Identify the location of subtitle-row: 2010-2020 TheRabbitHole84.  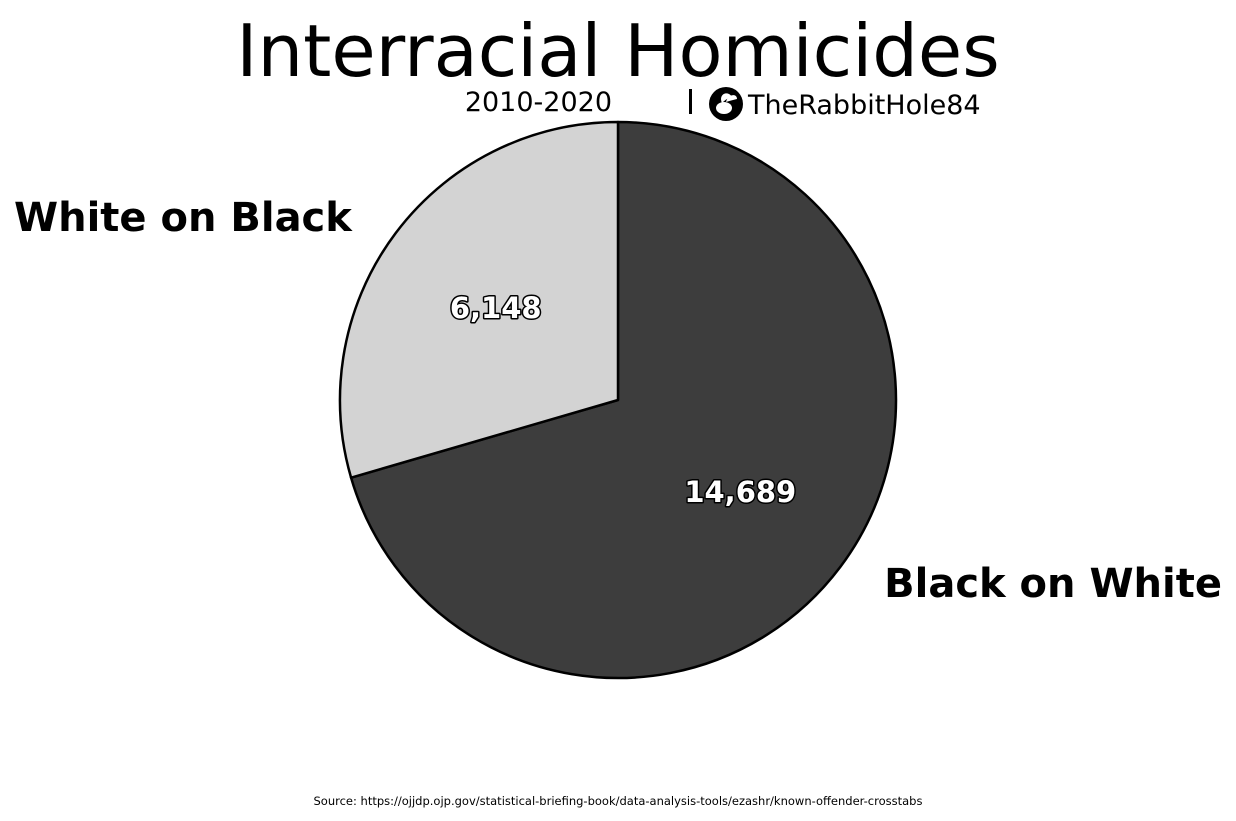
(723, 104).